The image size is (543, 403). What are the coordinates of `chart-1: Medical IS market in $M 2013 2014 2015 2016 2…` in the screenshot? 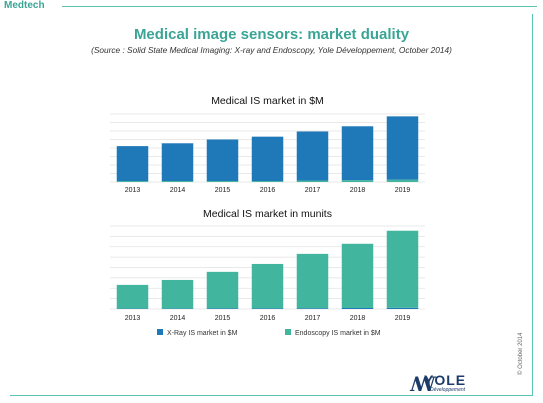 It's located at (267, 144).